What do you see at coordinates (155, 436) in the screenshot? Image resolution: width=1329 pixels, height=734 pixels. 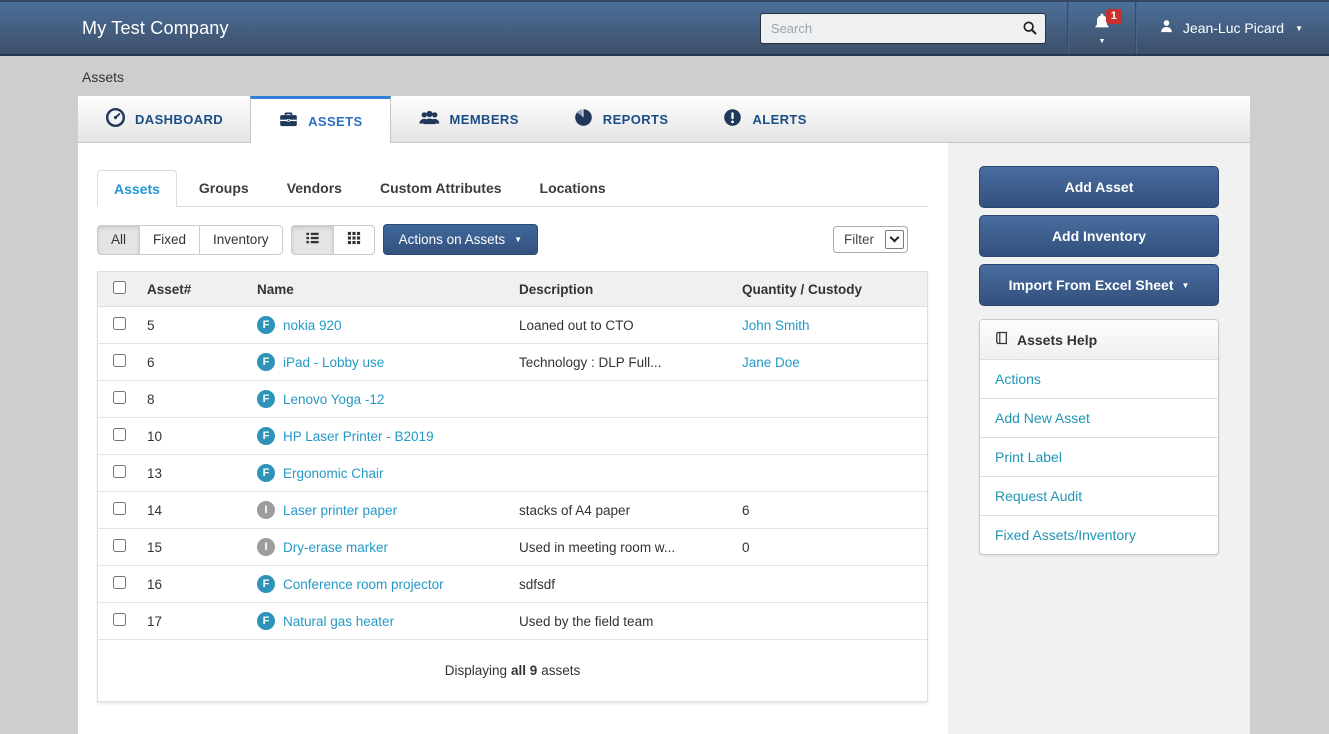 I see `asset-number: 10` at bounding box center [155, 436].